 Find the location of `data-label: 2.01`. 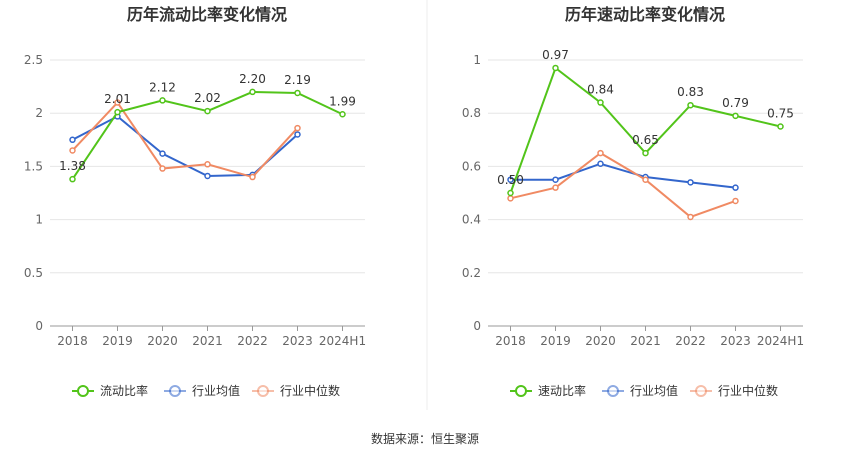

data-label: 2.01 is located at coordinates (117, 99).